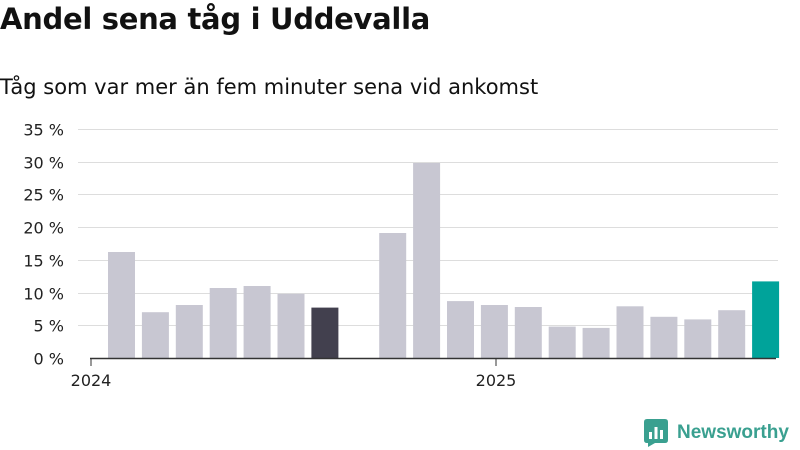 The width and height of the screenshot is (800, 450). I want to click on y-tick-label: 15 %, so click(43, 261).